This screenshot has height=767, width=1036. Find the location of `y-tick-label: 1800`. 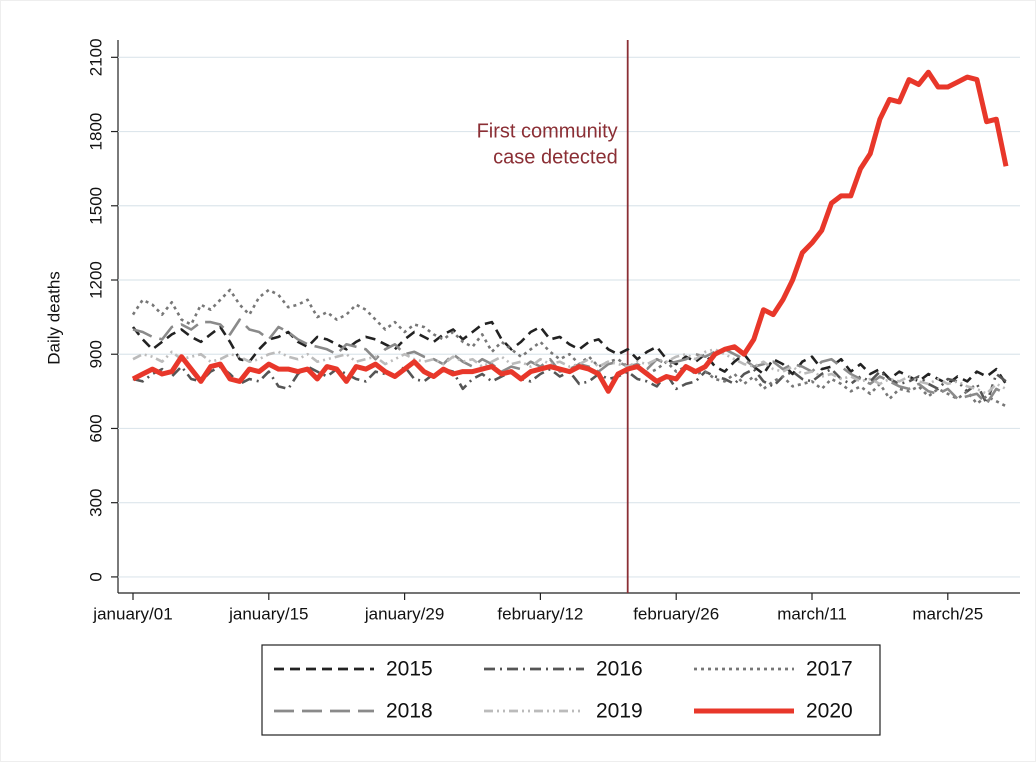

y-tick-label: 1800 is located at coordinates (95, 132).